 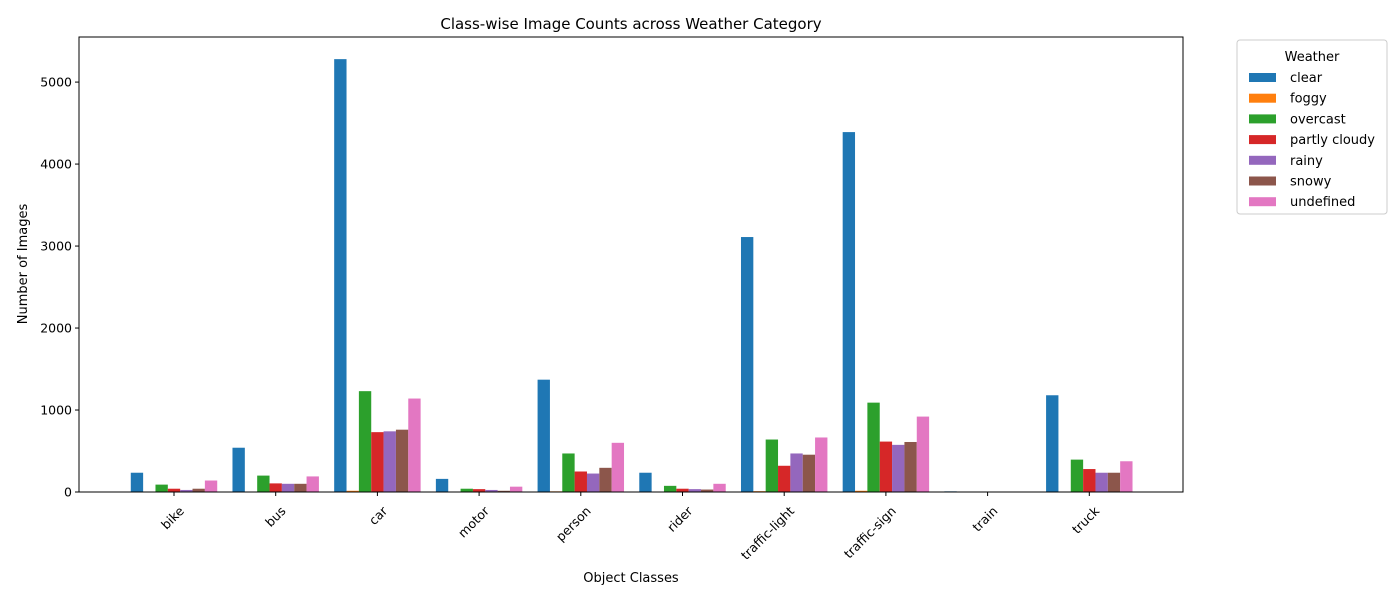 I want to click on bar-clear-truck, so click(x=1052, y=443).